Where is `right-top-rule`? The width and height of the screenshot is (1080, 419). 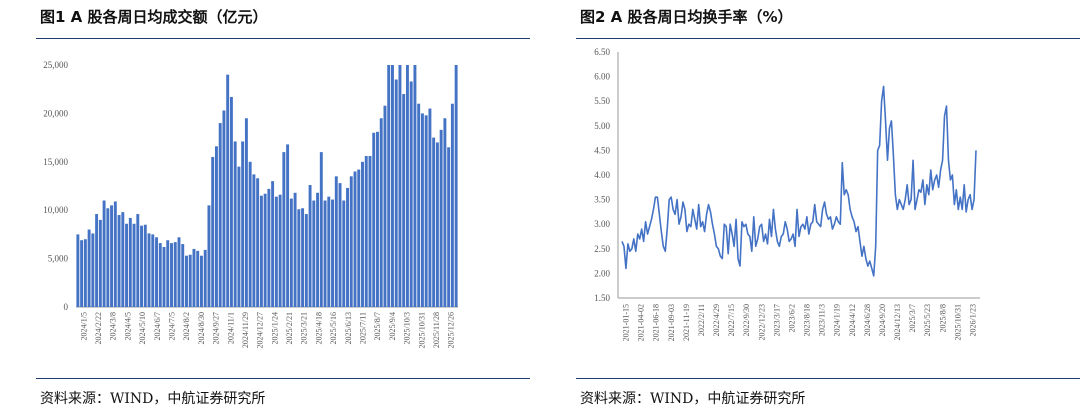 right-top-rule is located at coordinates (828, 38).